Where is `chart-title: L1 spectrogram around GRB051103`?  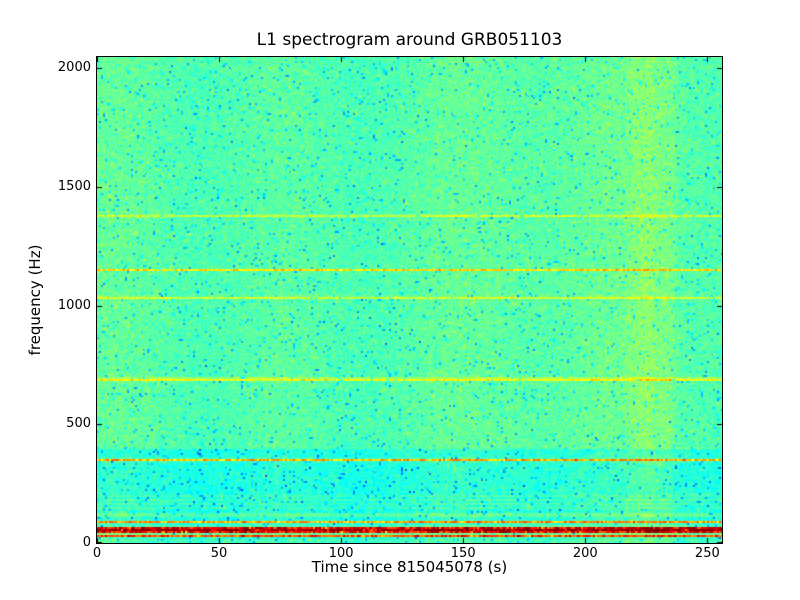
chart-title: L1 spectrogram around GRB051103 is located at coordinates (409, 40).